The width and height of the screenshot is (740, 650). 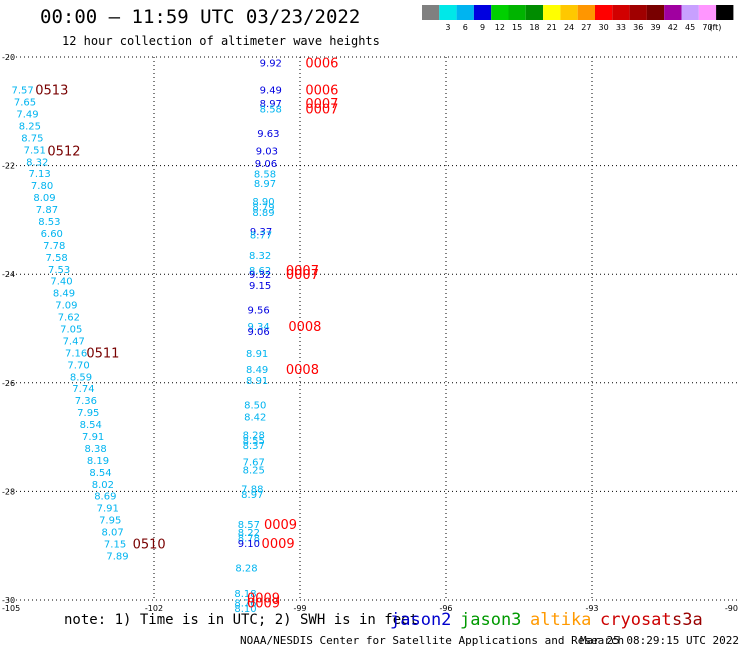 I want to click on x-tick-label: -96, so click(x=445, y=608).